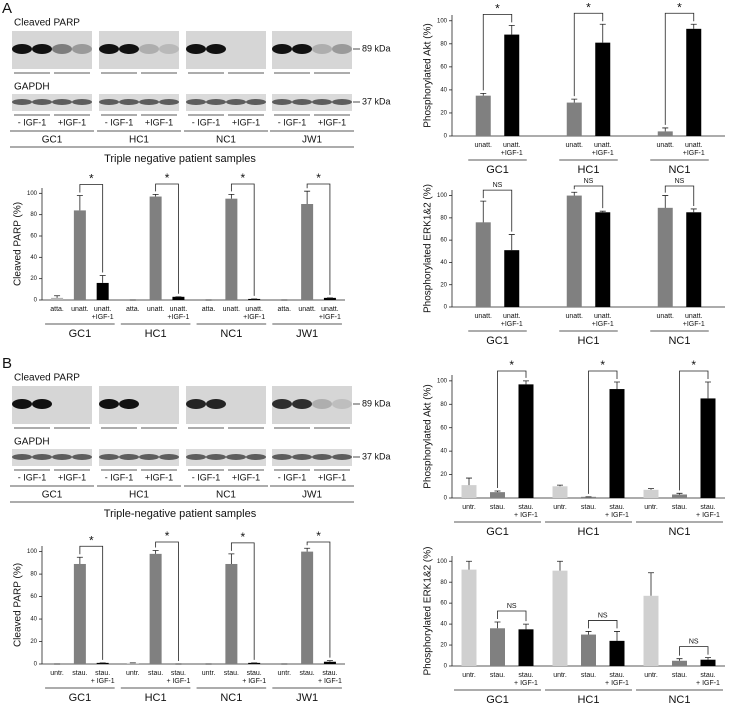 Image resolution: width=736 pixels, height=710 pixels. I want to click on marker-label: 89 kDa, so click(376, 48).